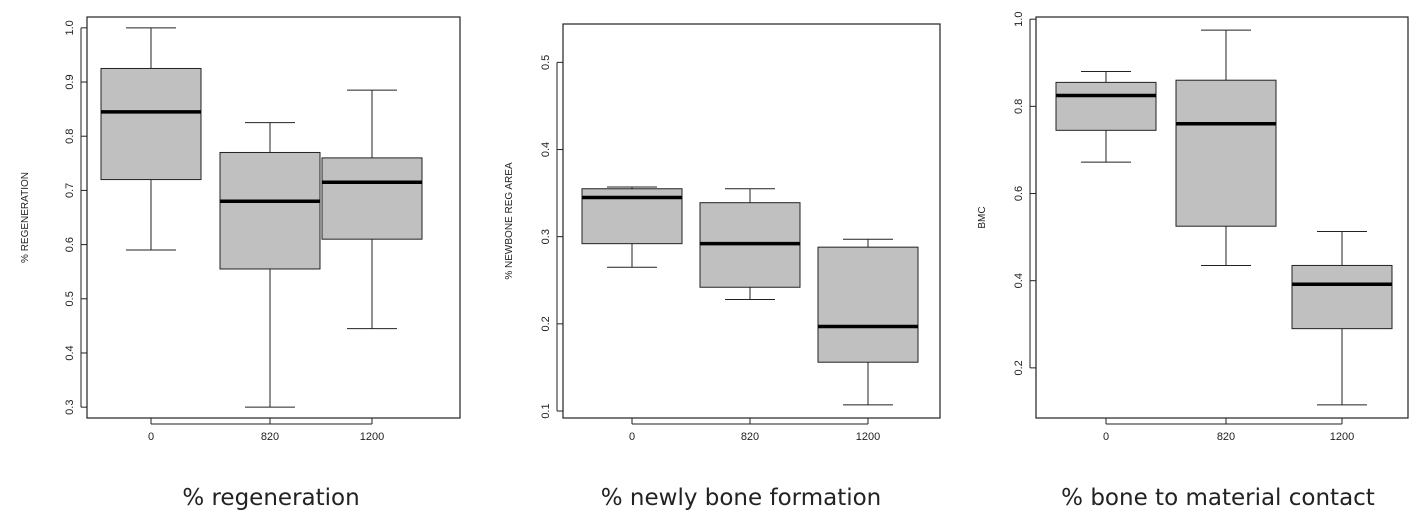 Image resolution: width=1415 pixels, height=513 pixels. Describe the element at coordinates (546, 410) in the screenshot. I see `y-tick-label: 0.1` at that location.